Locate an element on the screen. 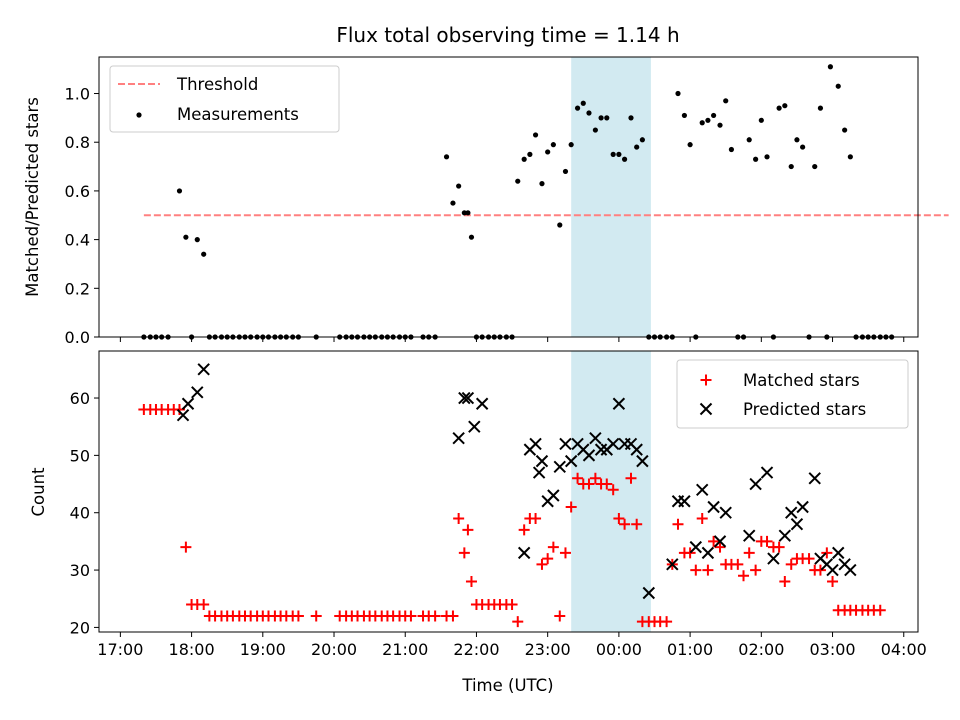  top-legend: Threshold Measurements is located at coordinates (224, 99).